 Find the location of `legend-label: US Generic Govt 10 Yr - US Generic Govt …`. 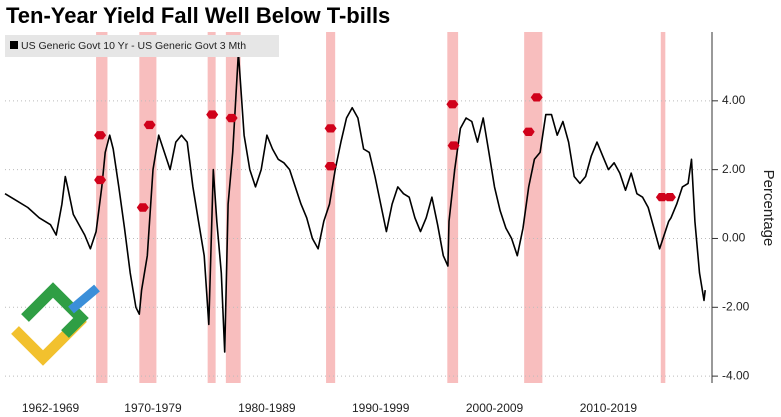

legend-label: US Generic Govt 10 Yr - US Generic Govt … is located at coordinates (133, 46).